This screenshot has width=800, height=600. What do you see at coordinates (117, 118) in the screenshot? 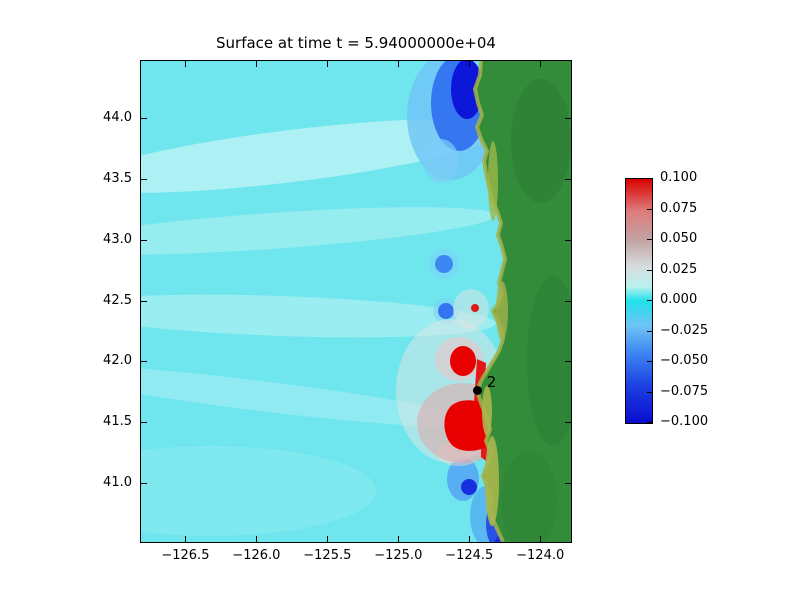
I see `y-tick-label: 44.0` at bounding box center [117, 118].